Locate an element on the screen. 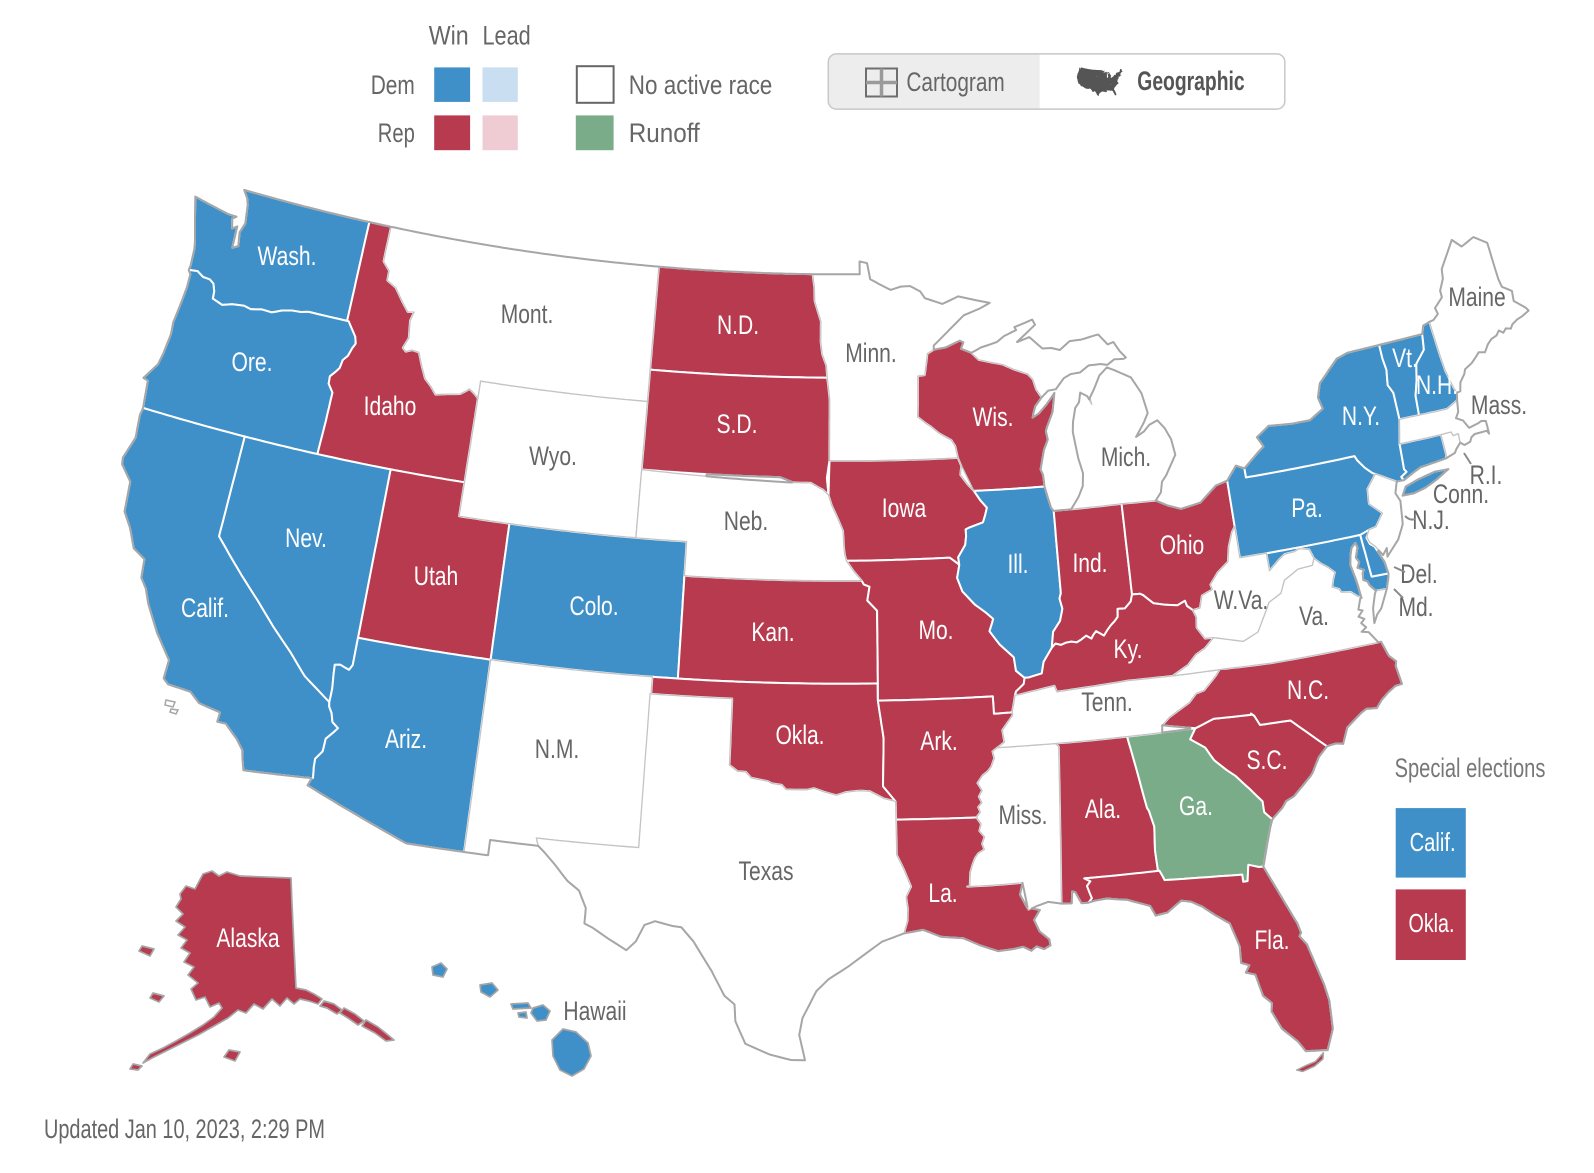 This screenshot has width=1594, height=1173. svg-text: Win is located at coordinates (449, 36).